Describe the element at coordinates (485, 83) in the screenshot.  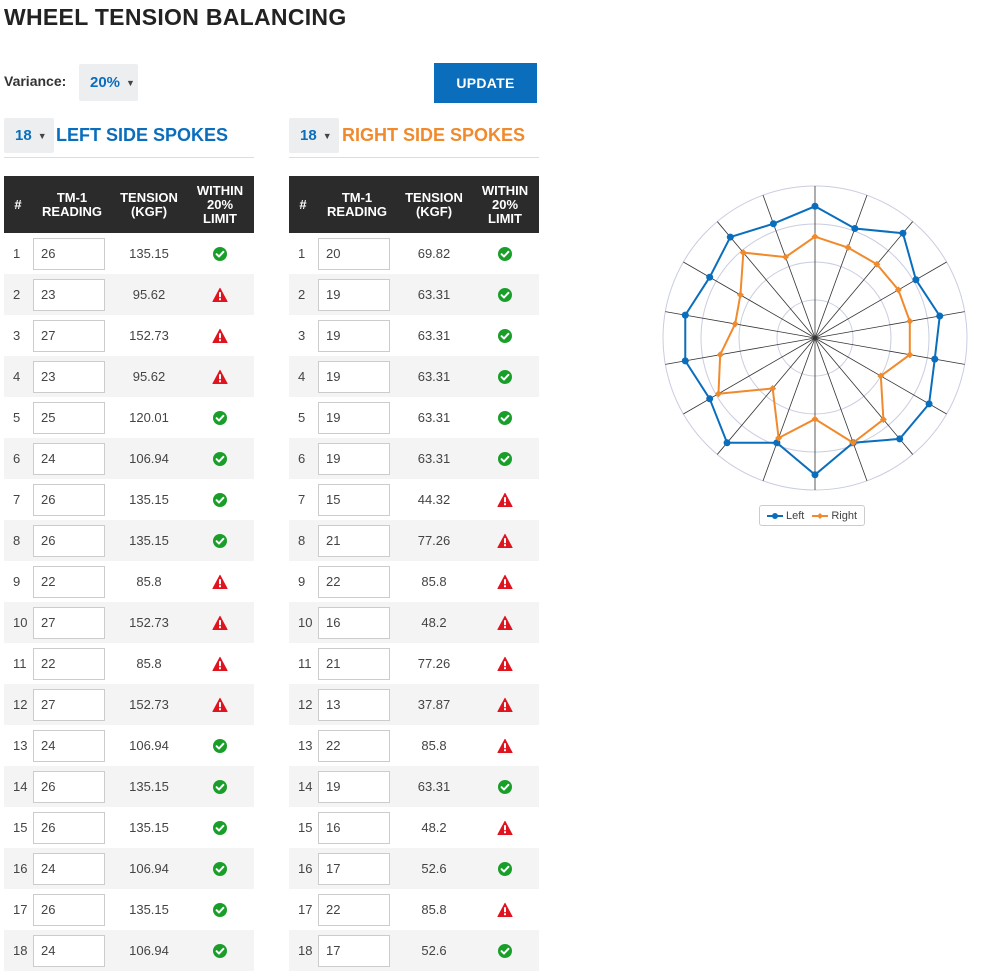
I see `update-button: UPDATE` at that location.